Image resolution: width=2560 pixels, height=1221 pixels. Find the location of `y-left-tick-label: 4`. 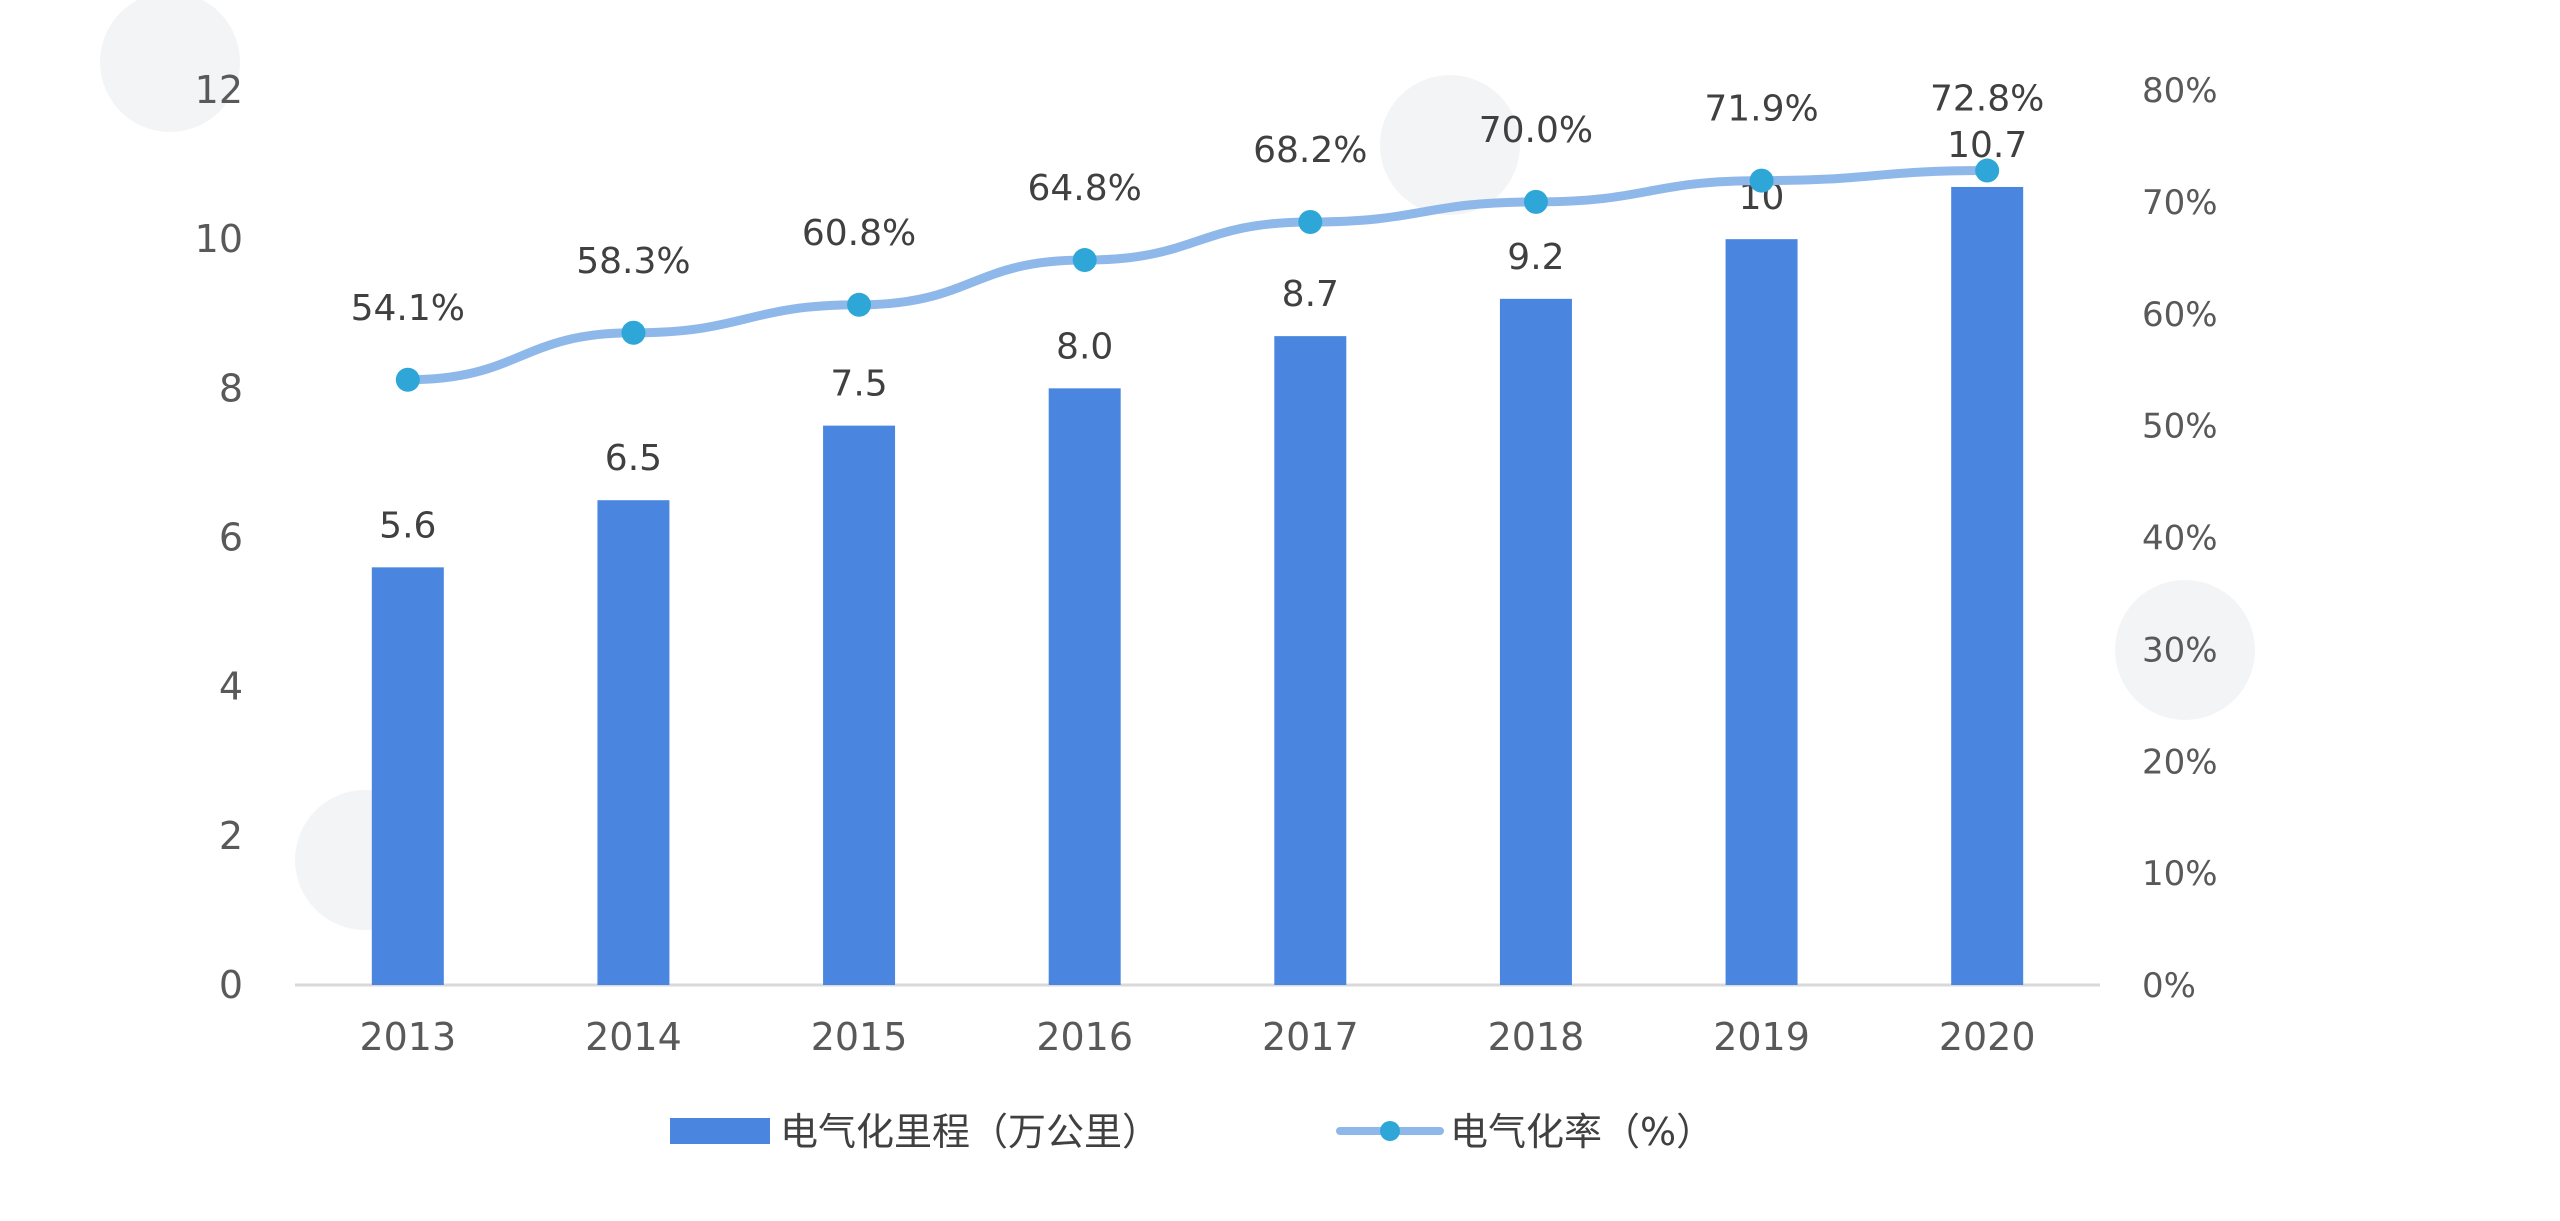

y-left-tick-label: 4 is located at coordinates (231, 687).